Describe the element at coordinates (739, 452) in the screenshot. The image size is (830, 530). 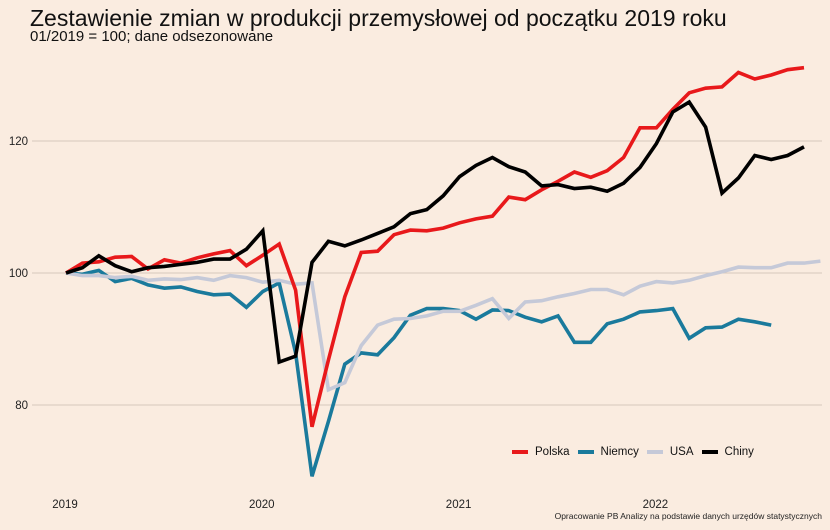
I see `legend-label: Chiny` at that location.